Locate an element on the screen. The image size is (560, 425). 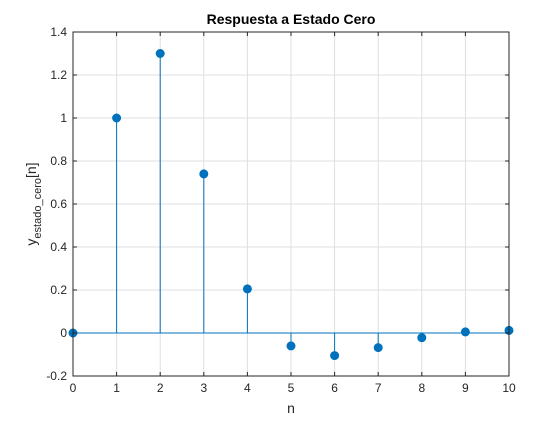
y-tick-label: 0.4 is located at coordinates (58, 247).